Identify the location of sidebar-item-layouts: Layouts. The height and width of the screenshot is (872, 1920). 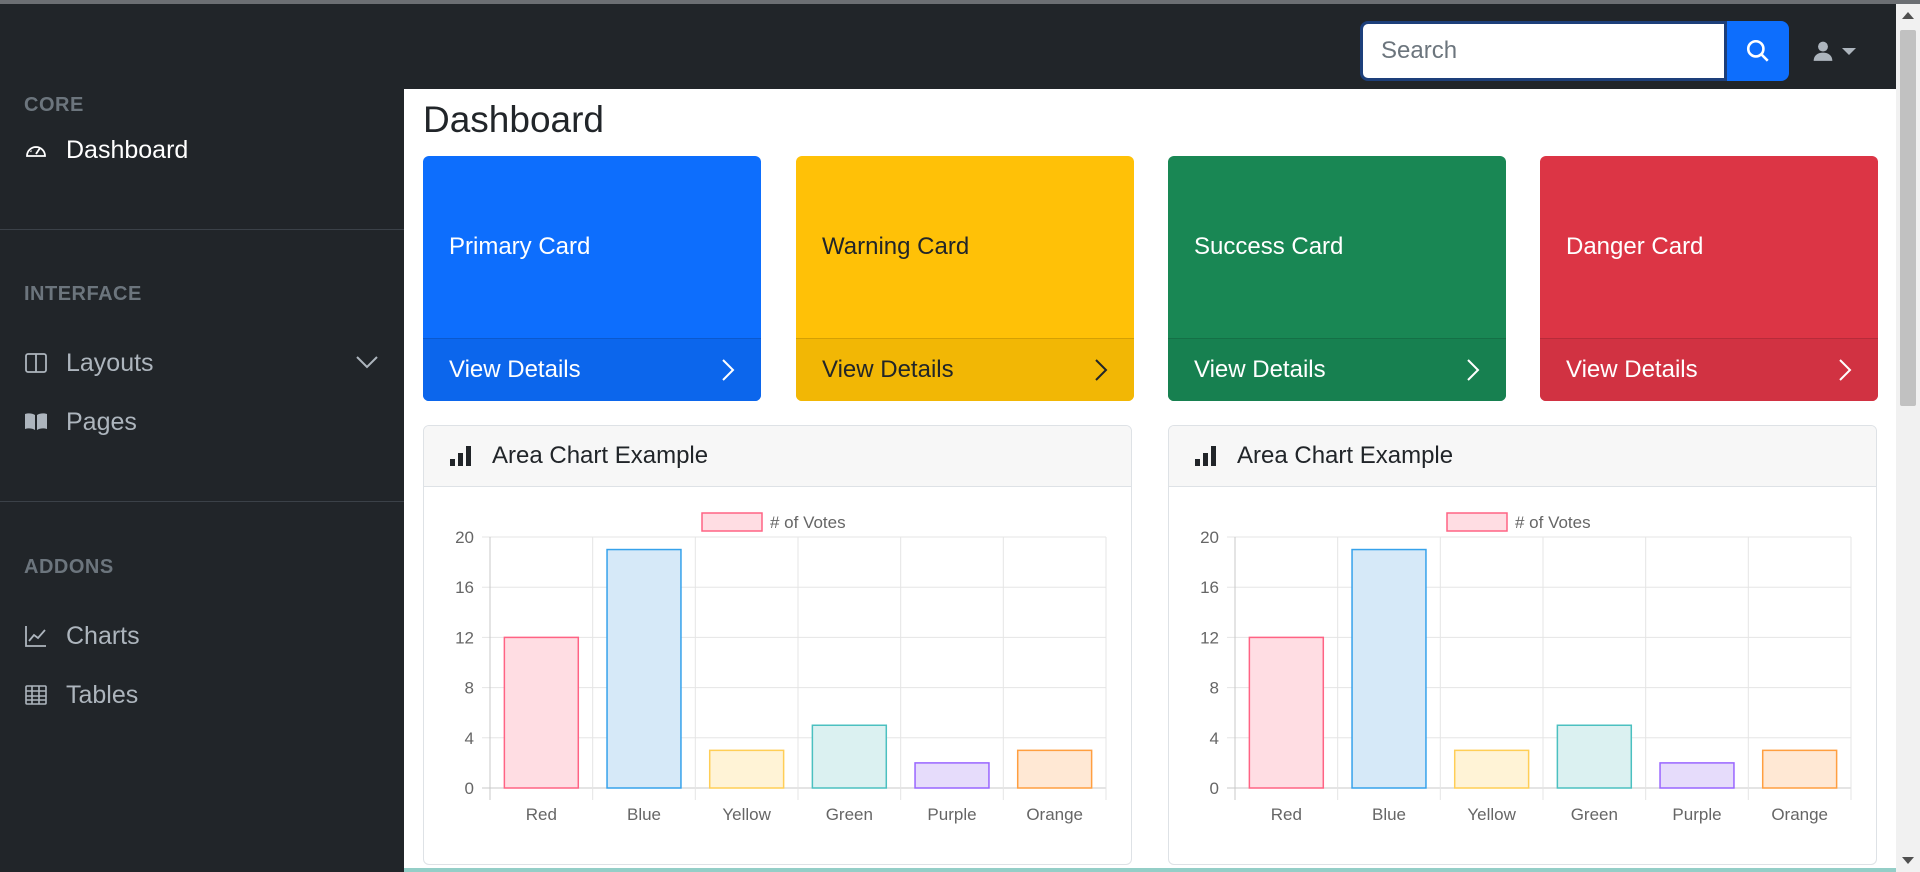
(89, 363).